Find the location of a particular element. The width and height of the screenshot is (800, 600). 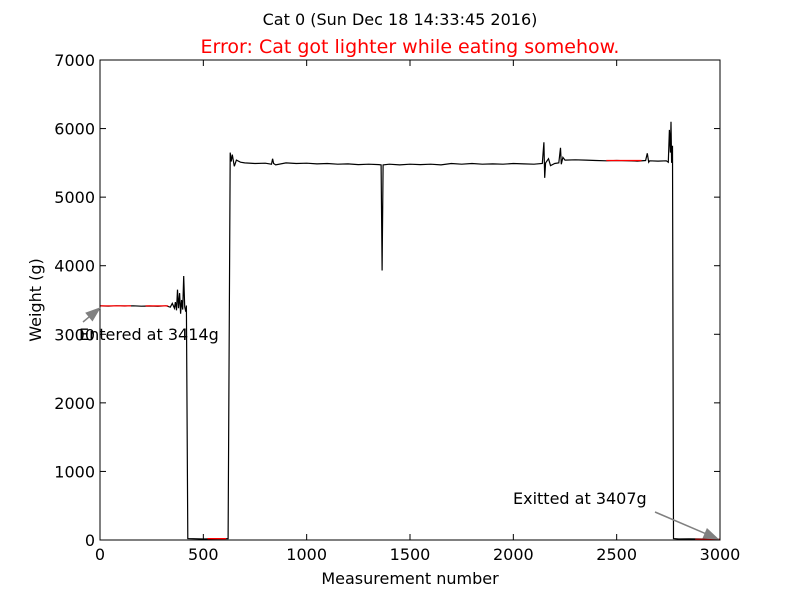

x-tick-label: 3000 is located at coordinates (720, 554).